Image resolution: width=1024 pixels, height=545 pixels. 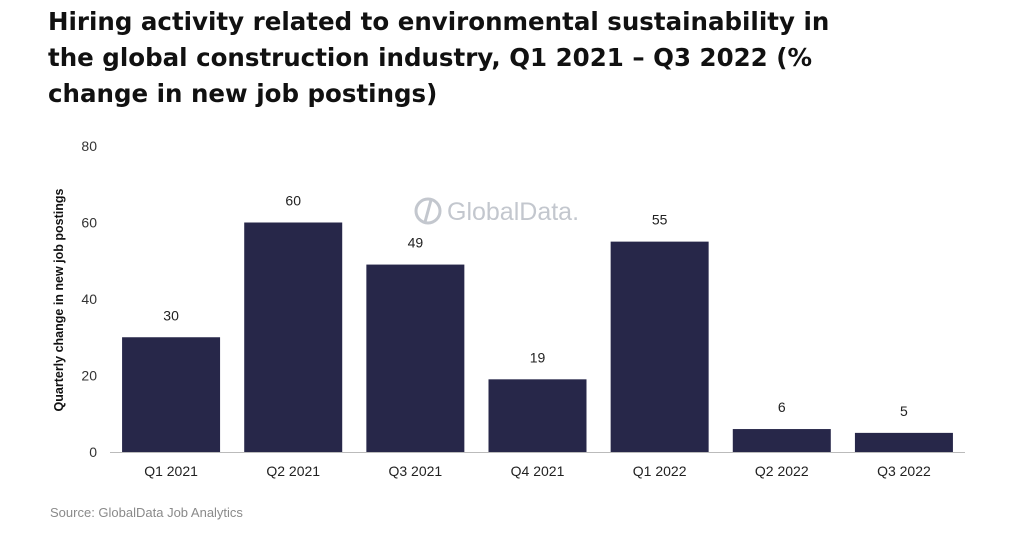 What do you see at coordinates (89, 146) in the screenshot?
I see `y-tick-label: 80` at bounding box center [89, 146].